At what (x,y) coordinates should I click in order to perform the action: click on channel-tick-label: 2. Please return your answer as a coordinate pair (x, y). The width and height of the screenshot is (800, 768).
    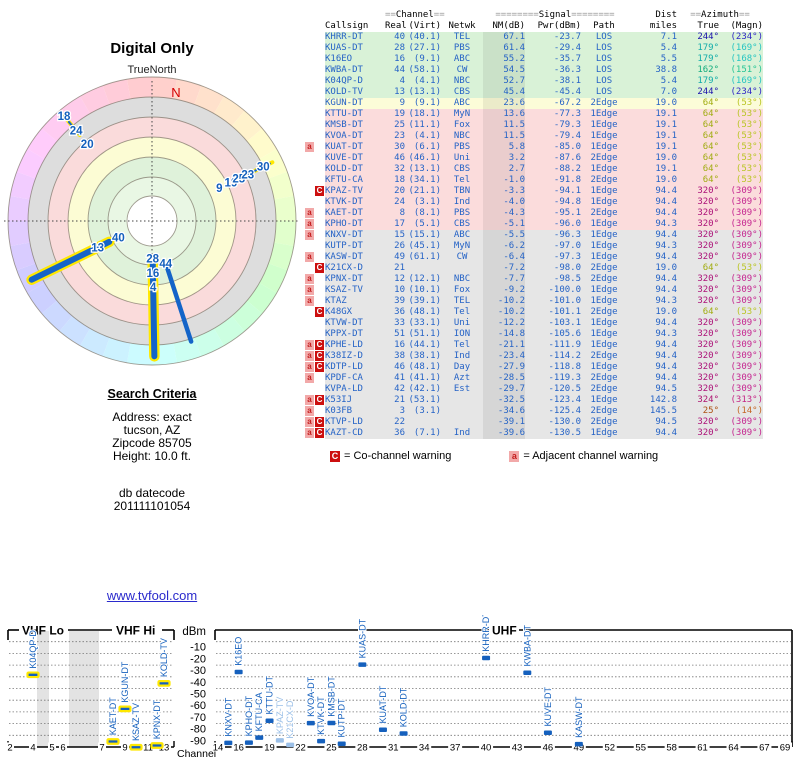
    Looking at the image, I should click on (9, 748).